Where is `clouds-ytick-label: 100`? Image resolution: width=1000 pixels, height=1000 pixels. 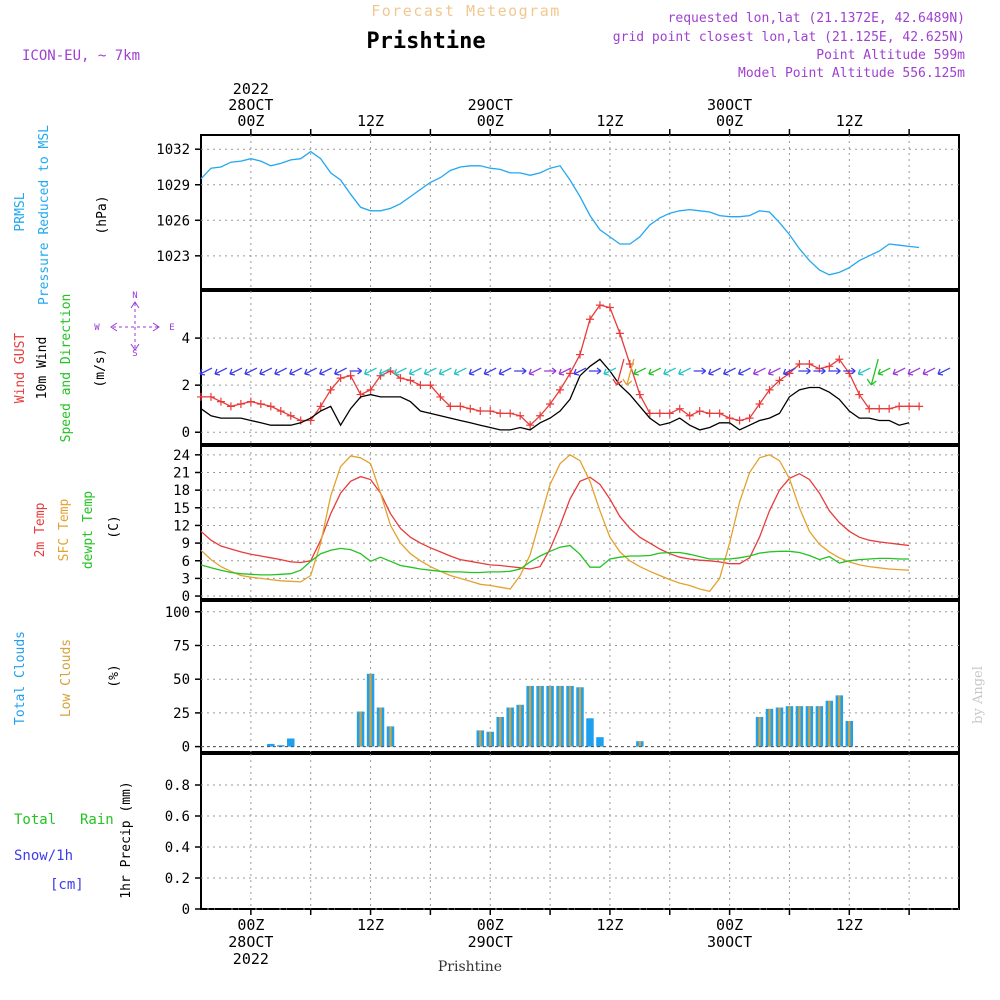 clouds-ytick-label: 100 is located at coordinates (177, 613).